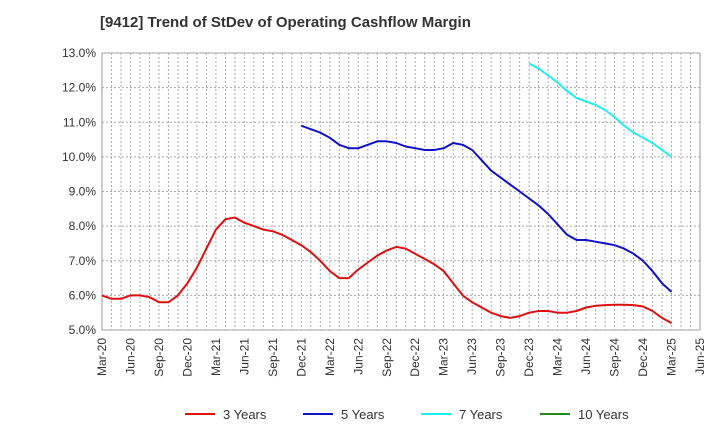 The height and width of the screenshot is (440, 720). Describe the element at coordinates (501, 357) in the screenshot. I see `x-tick-label: Sep-23` at that location.